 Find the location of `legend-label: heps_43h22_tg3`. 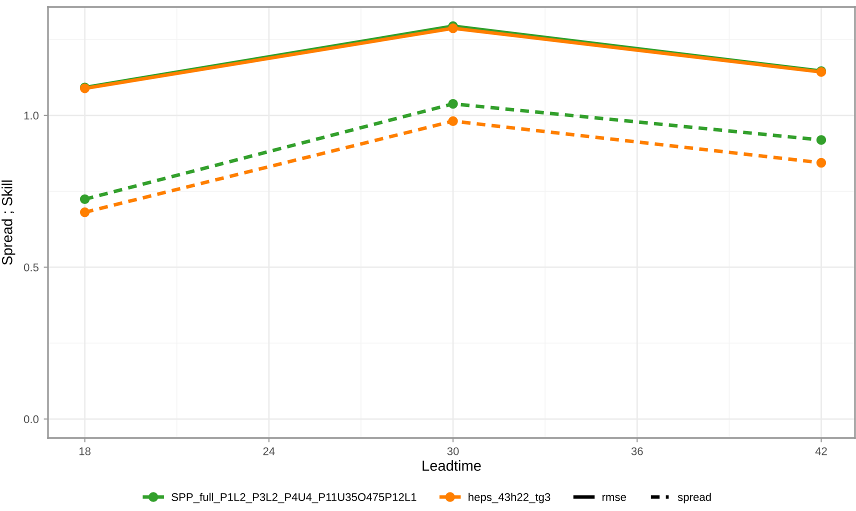

legend-label: heps_43h22_tg3 is located at coordinates (509, 498).